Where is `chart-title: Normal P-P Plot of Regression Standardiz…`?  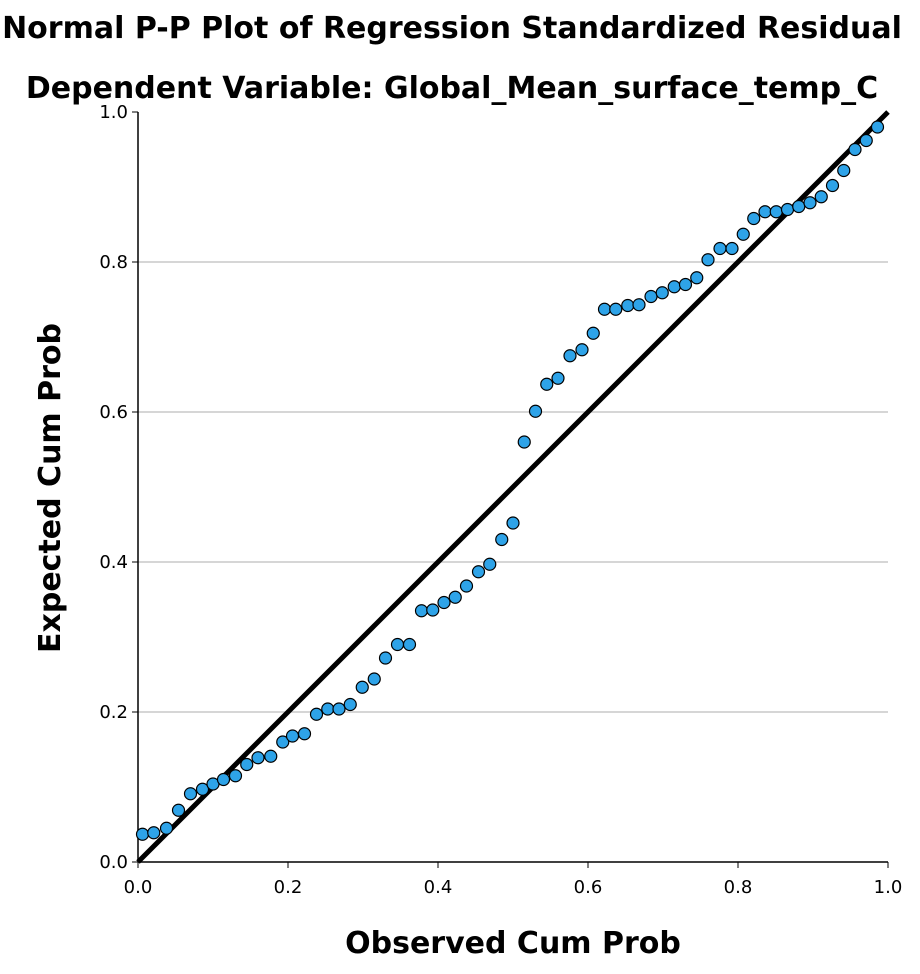 chart-title: Normal P-P Plot of Regression Standardiz… is located at coordinates (452, 28).